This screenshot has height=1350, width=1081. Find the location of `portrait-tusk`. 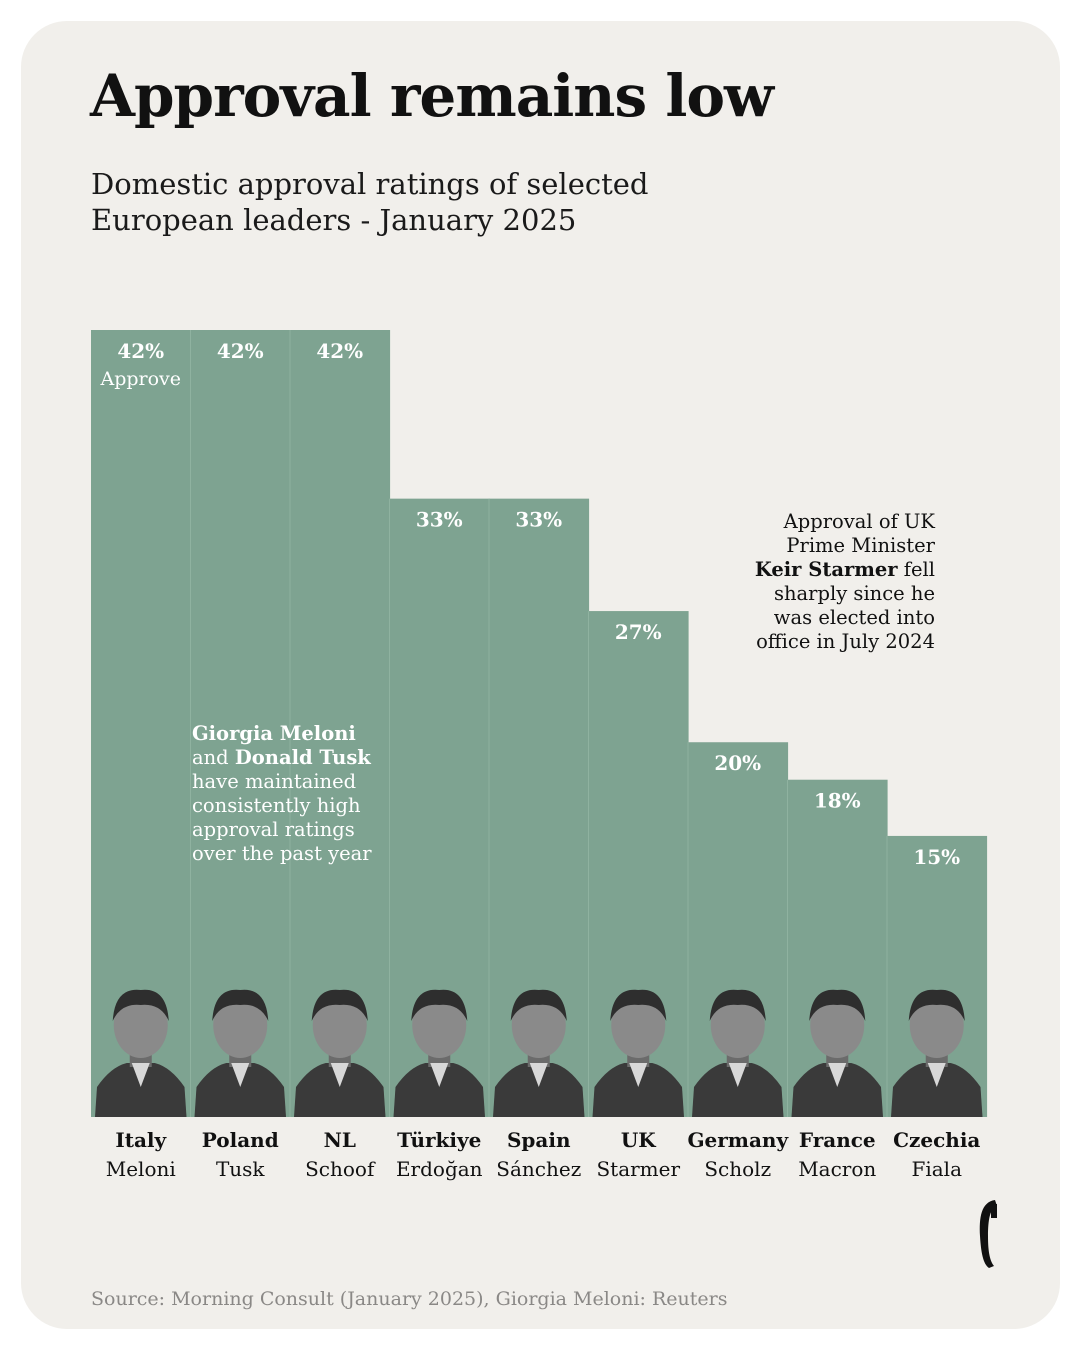

portrait-tusk is located at coordinates (240, 1053).